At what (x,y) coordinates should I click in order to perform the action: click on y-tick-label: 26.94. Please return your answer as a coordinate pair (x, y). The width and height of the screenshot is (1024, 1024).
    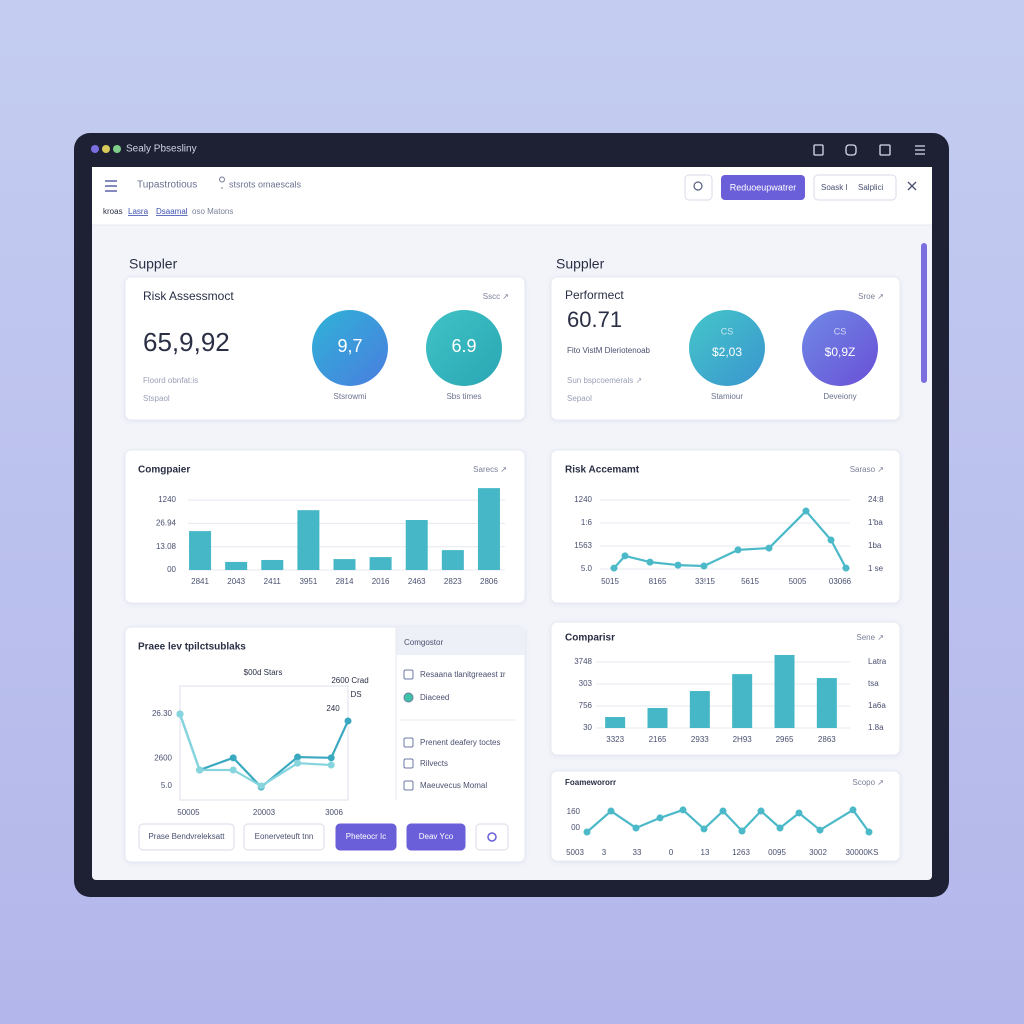
    Looking at the image, I should click on (166, 523).